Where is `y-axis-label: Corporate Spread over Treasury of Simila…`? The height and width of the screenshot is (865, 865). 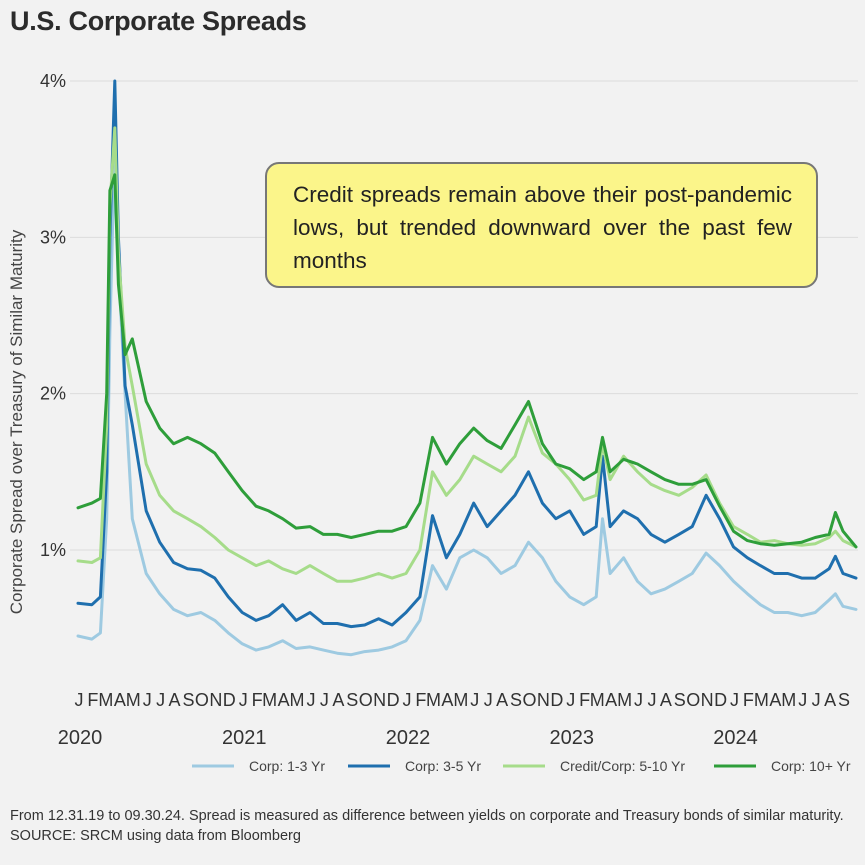
y-axis-label: Corporate Spread over Treasury of Simila… is located at coordinates (16, 421).